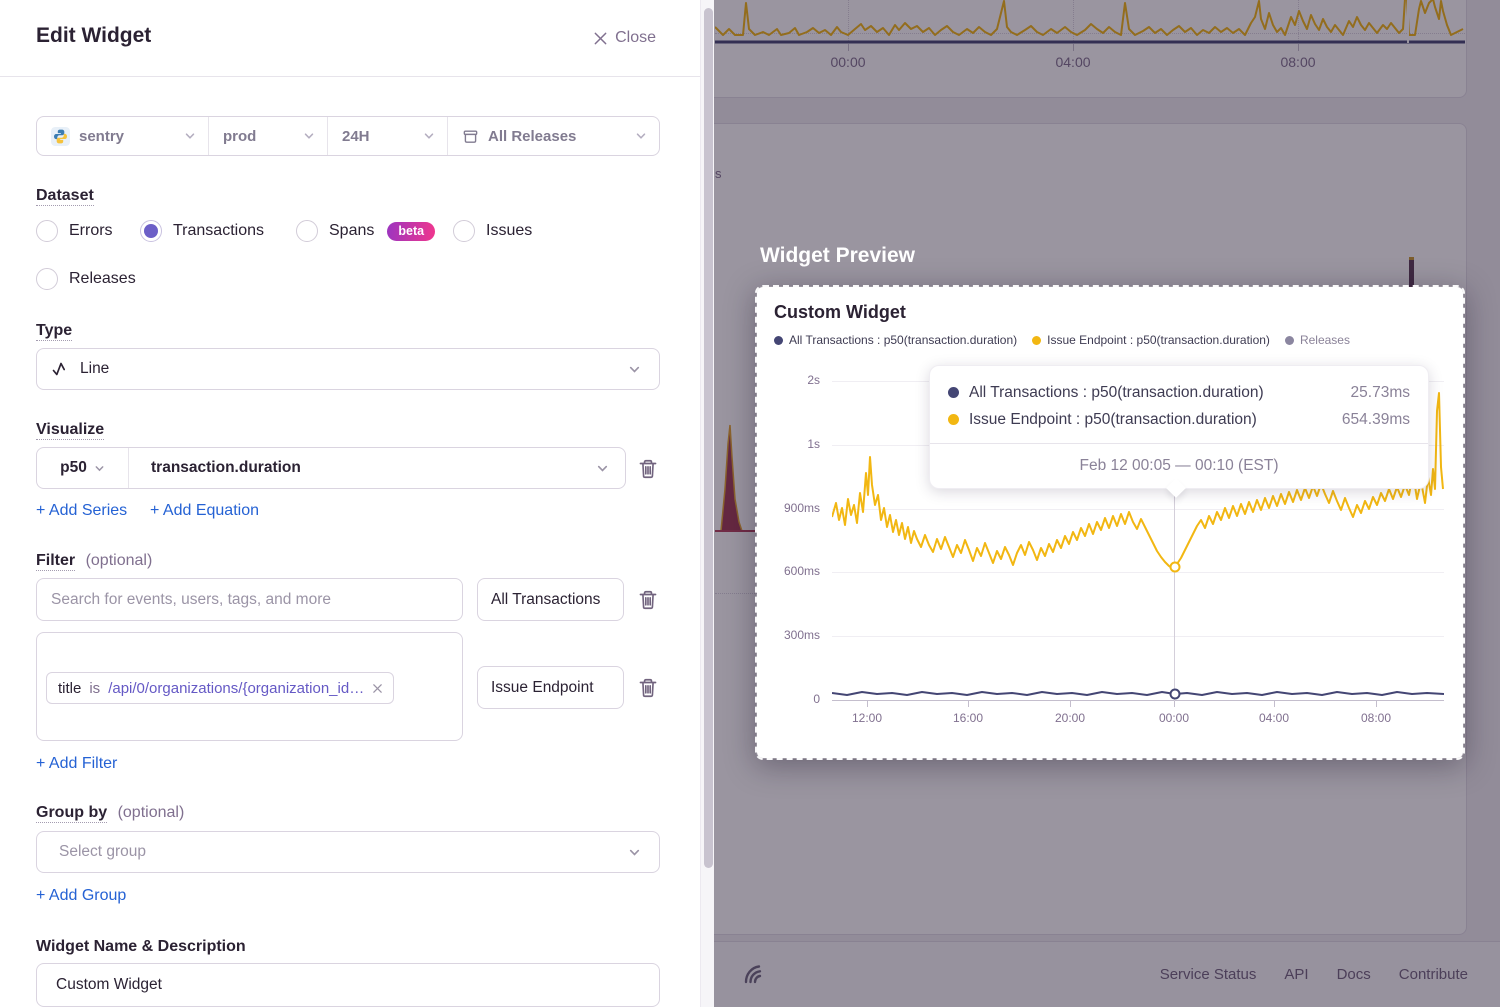  What do you see at coordinates (1208, 974) in the screenshot?
I see `footer-link-service-status: Service Status` at bounding box center [1208, 974].